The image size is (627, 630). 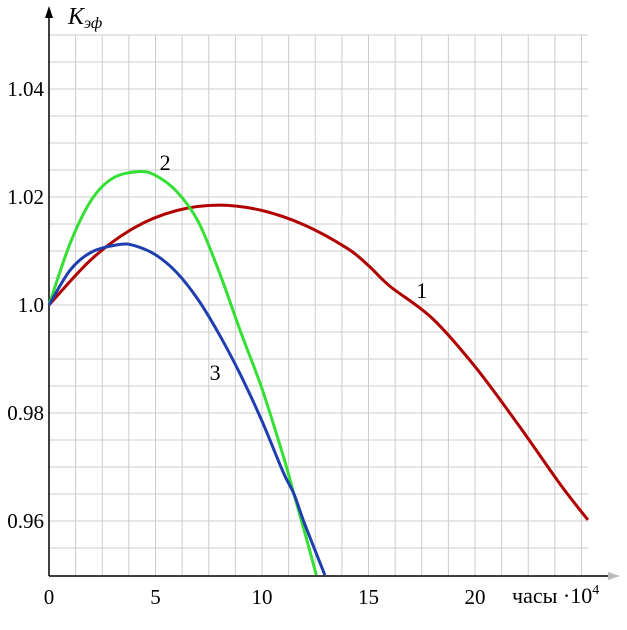 I want to click on y-tick-label: 1.02, so click(x=25, y=197).